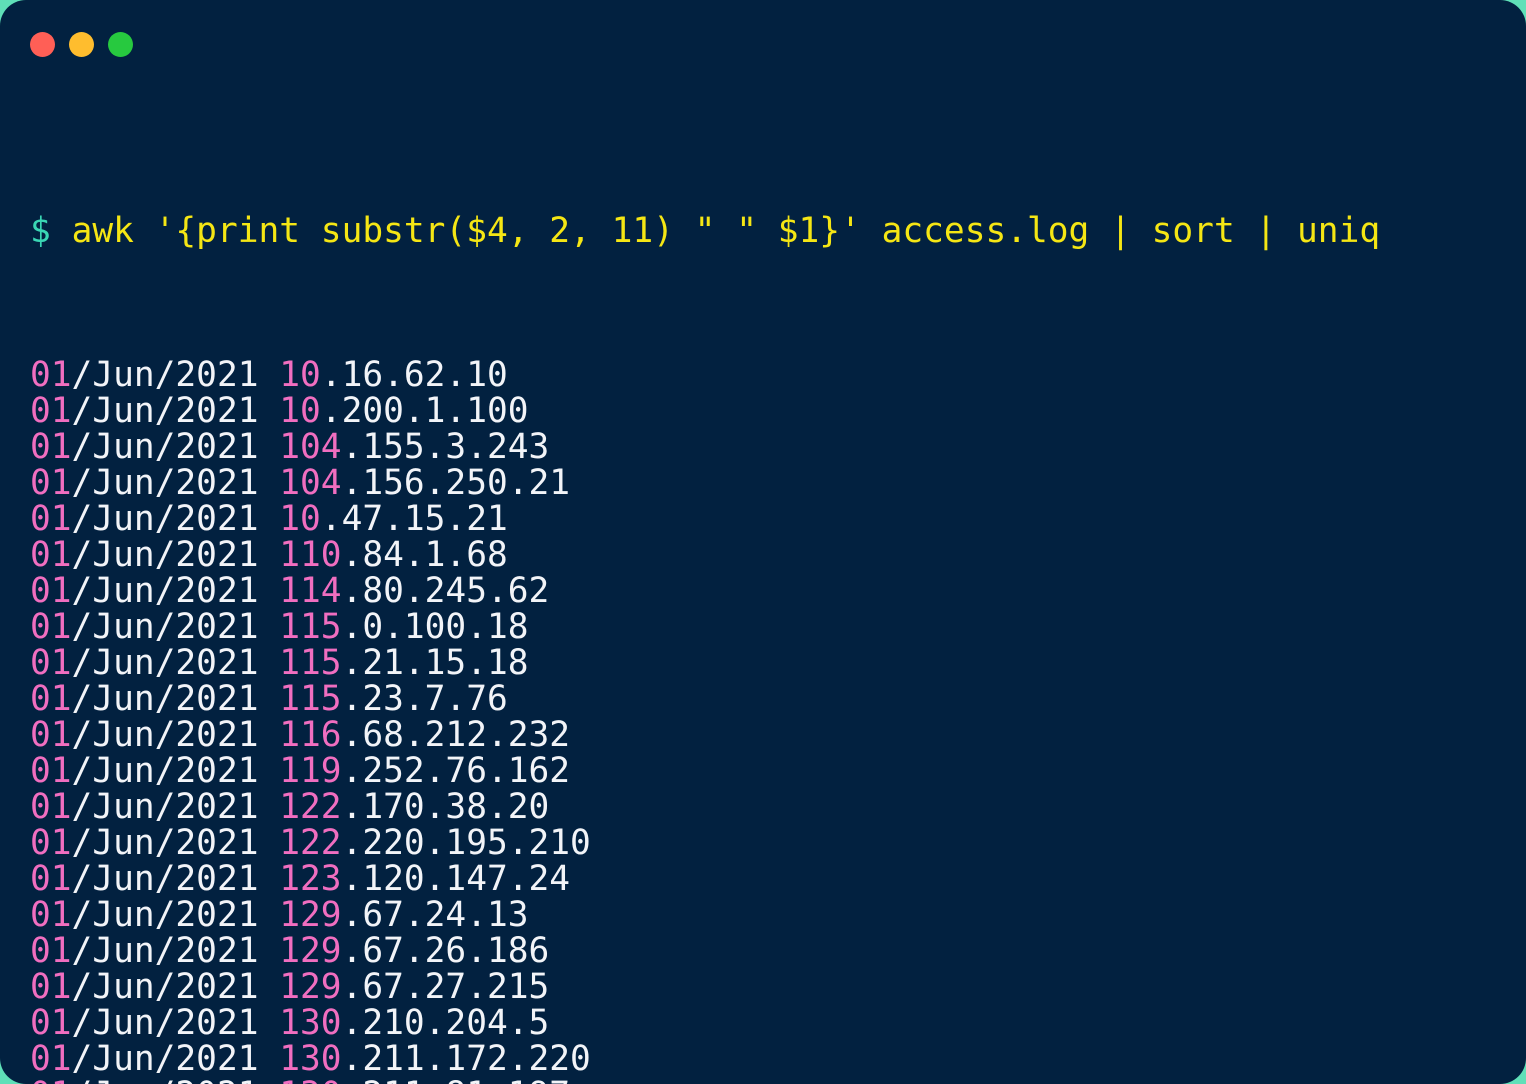 The height and width of the screenshot is (1084, 1526). I want to click on log-ip-text: .47.15.21, so click(414, 519).